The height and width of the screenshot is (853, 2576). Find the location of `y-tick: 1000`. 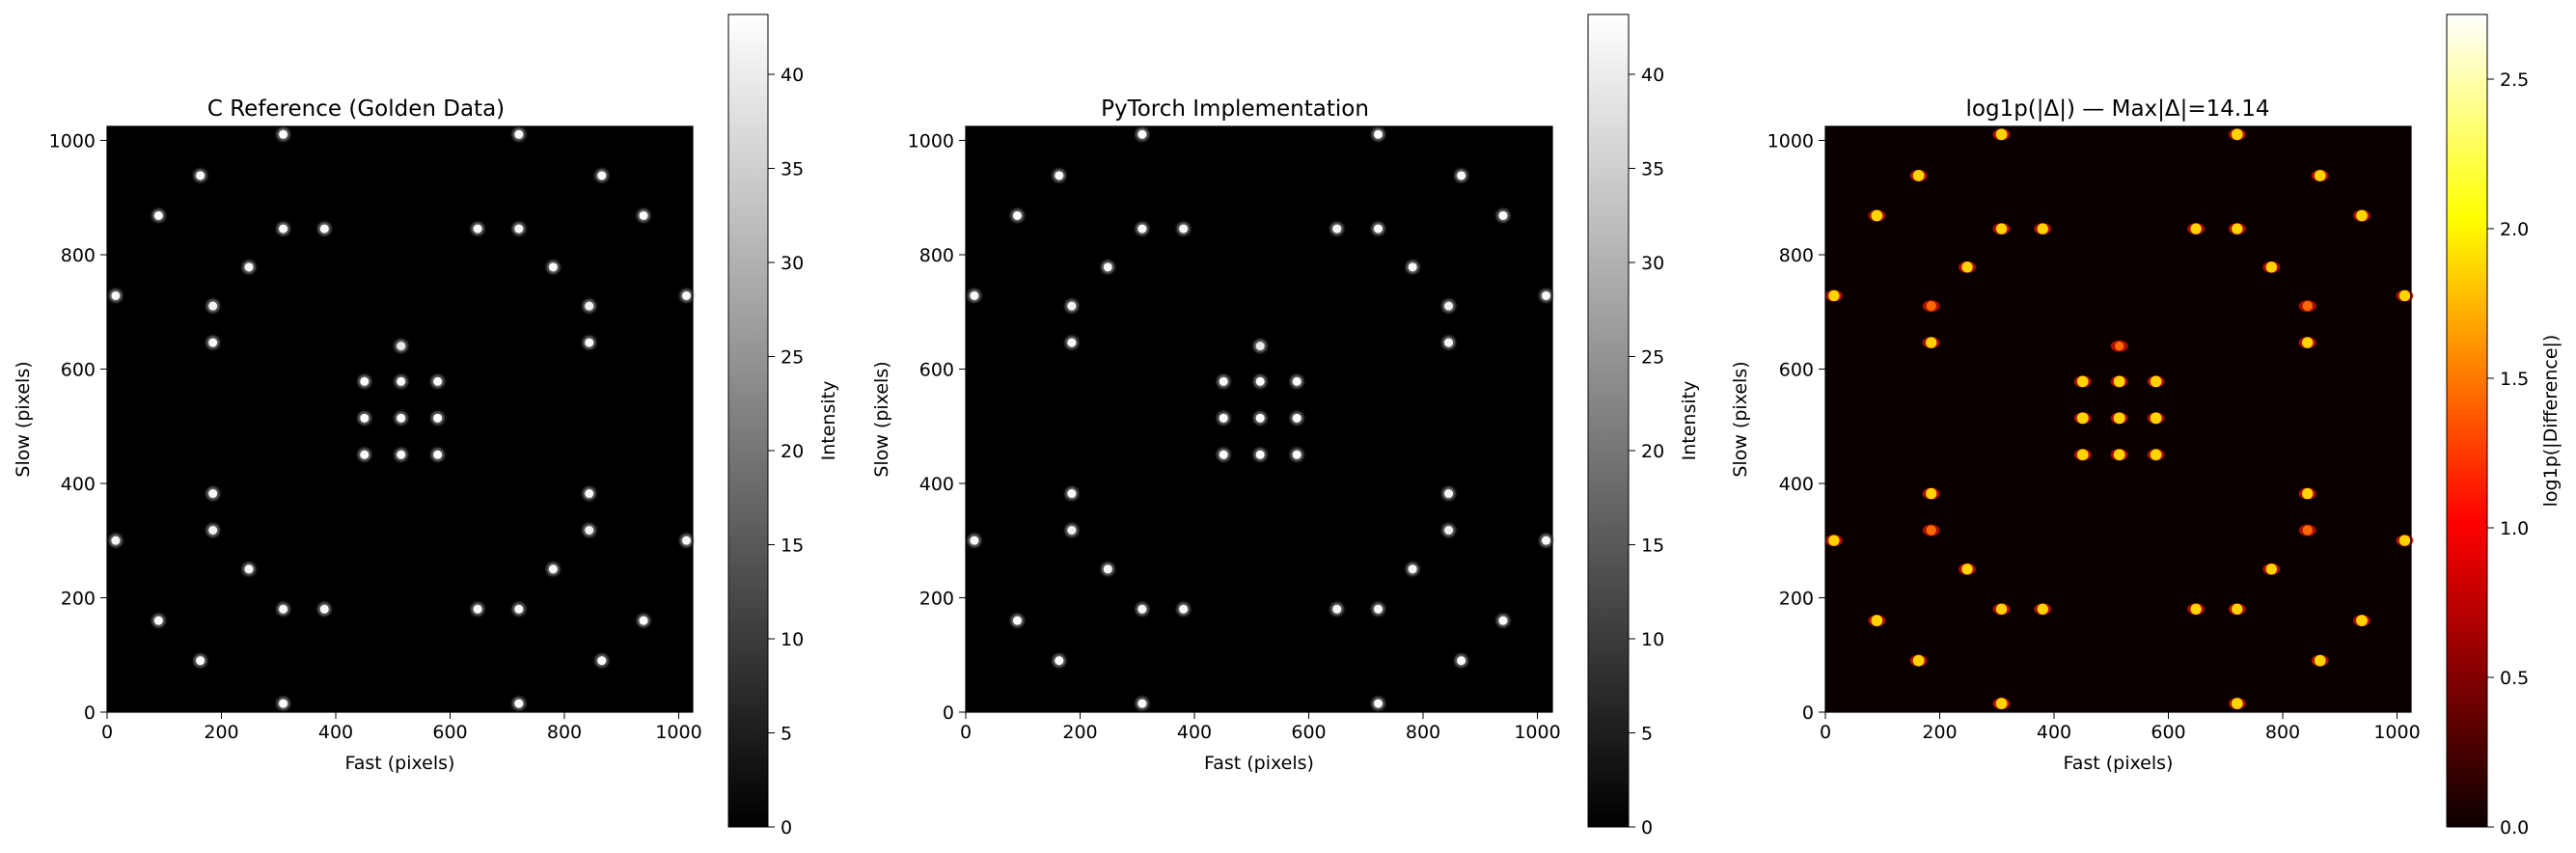

y-tick: 1000 is located at coordinates (1797, 141).